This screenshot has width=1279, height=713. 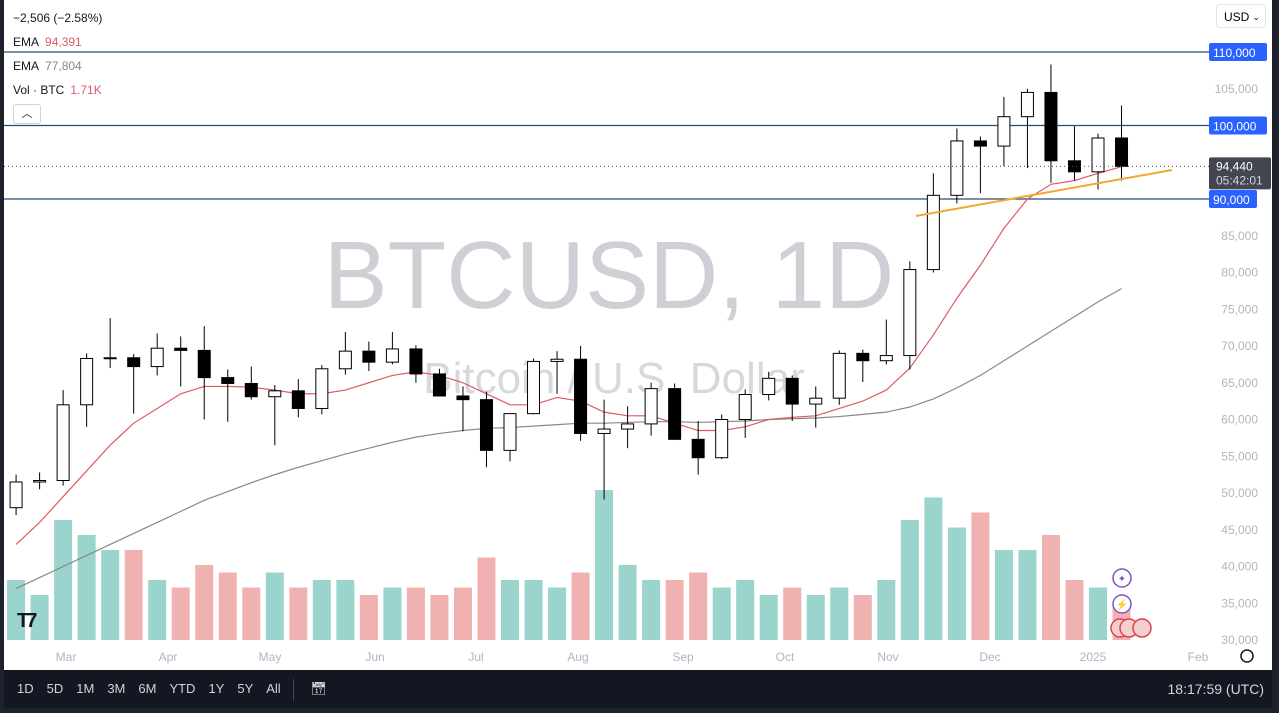 What do you see at coordinates (47, 42) in the screenshot?
I see `legend-ema-fast: EMA 94,391` at bounding box center [47, 42].